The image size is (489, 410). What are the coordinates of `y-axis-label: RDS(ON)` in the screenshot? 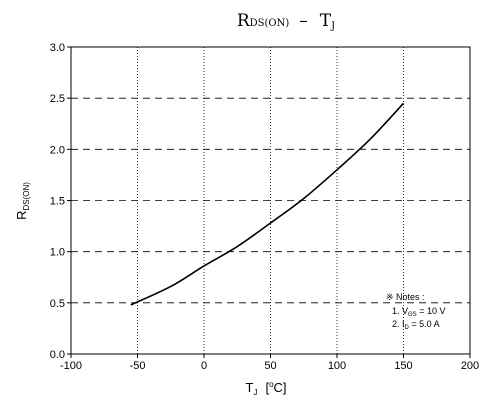 It's located at (22, 201).